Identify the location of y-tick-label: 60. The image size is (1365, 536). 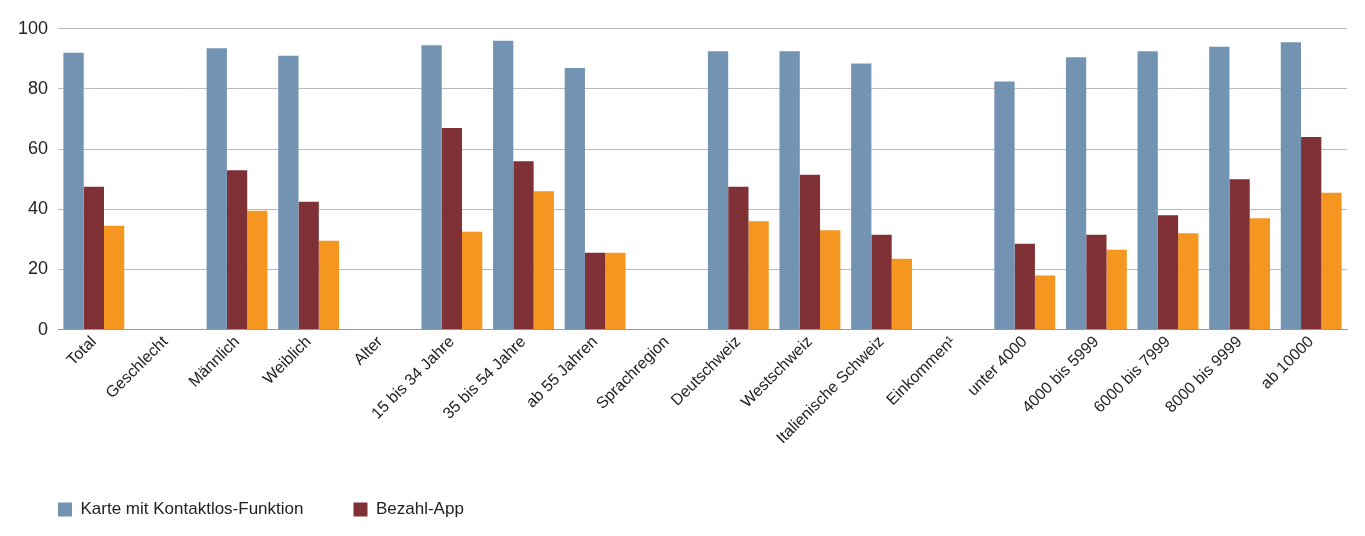
(38, 148).